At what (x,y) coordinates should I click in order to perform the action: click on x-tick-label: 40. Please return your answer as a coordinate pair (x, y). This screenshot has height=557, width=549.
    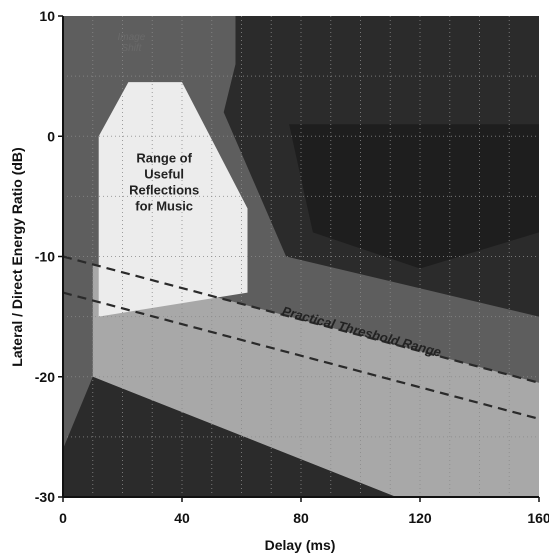
    Looking at the image, I should click on (182, 518).